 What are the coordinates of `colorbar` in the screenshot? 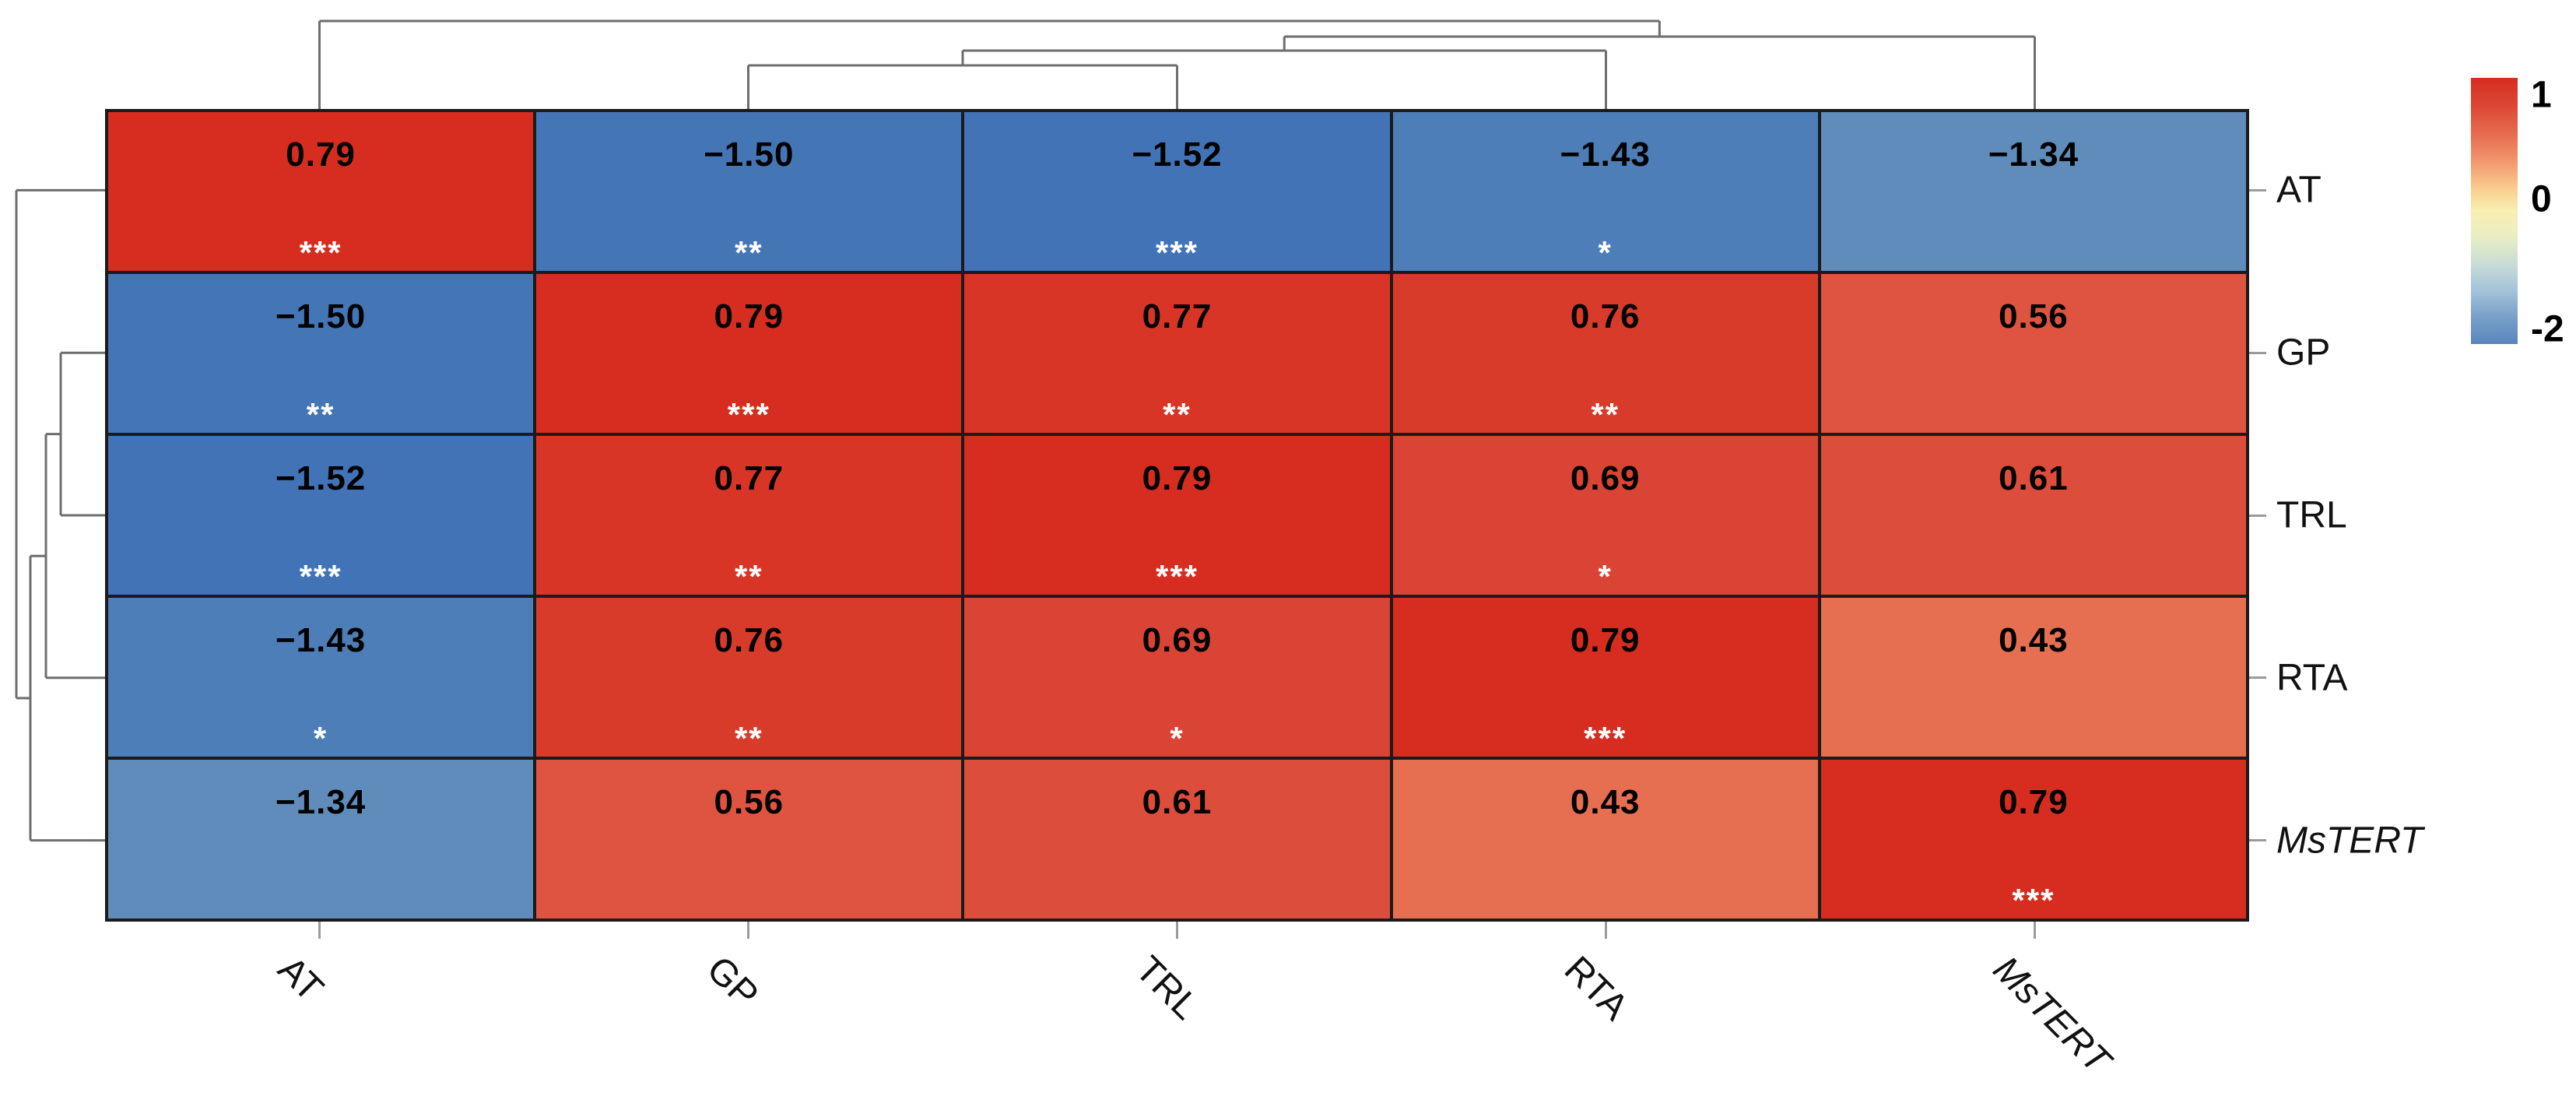 It's located at (2495, 211).